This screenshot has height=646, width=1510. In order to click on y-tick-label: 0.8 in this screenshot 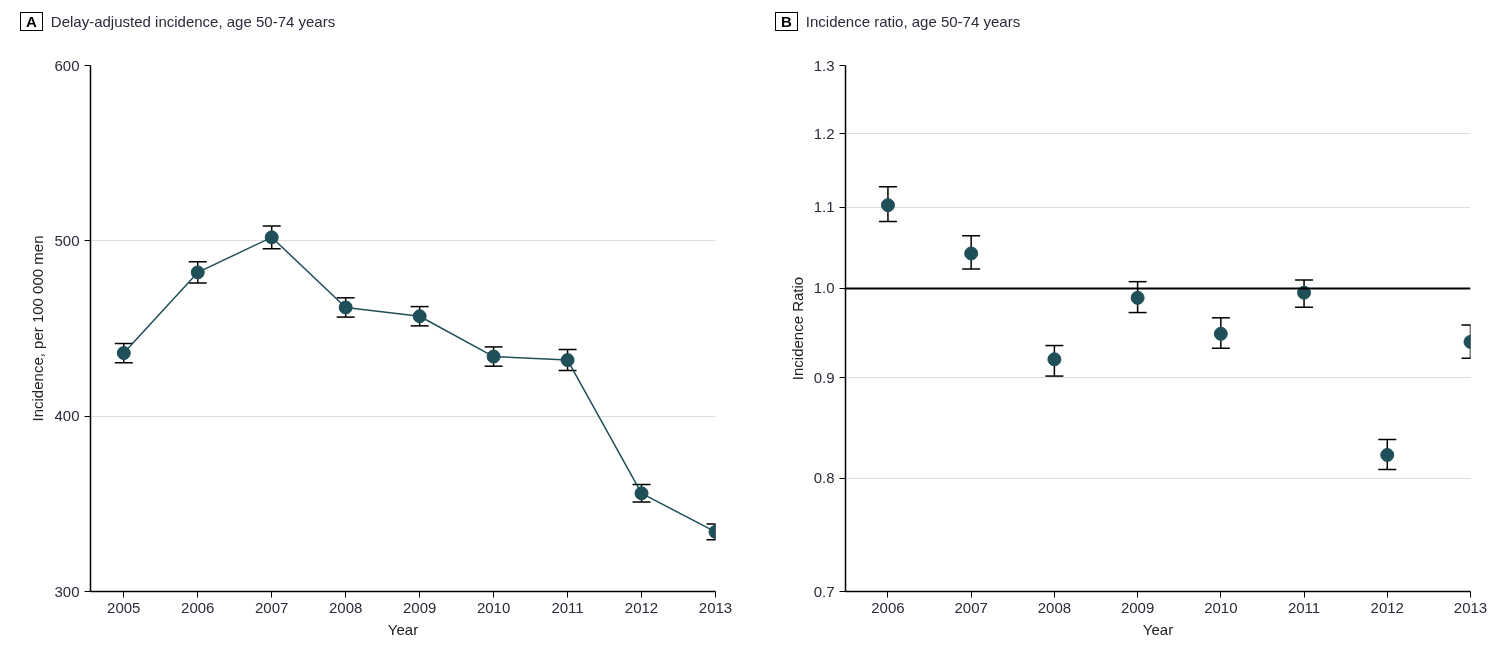, I will do `click(824, 478)`.